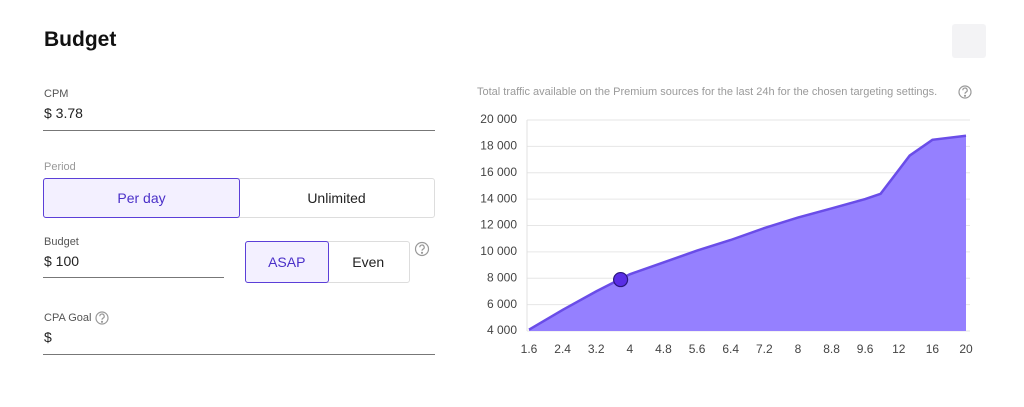  What do you see at coordinates (969, 41) in the screenshot?
I see `collapse-button` at bounding box center [969, 41].